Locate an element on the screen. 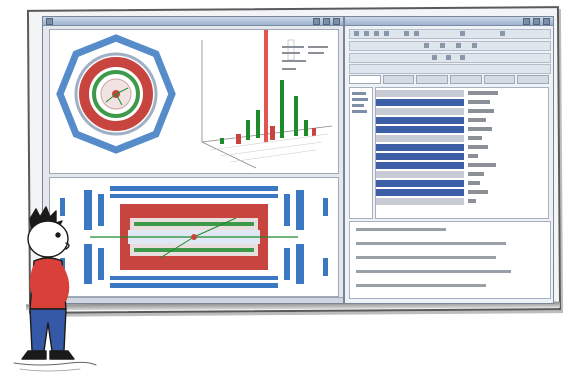 Image resolution: width=572 pixels, height=381 pixels. transverse-detector-view is located at coordinates (116, 94).